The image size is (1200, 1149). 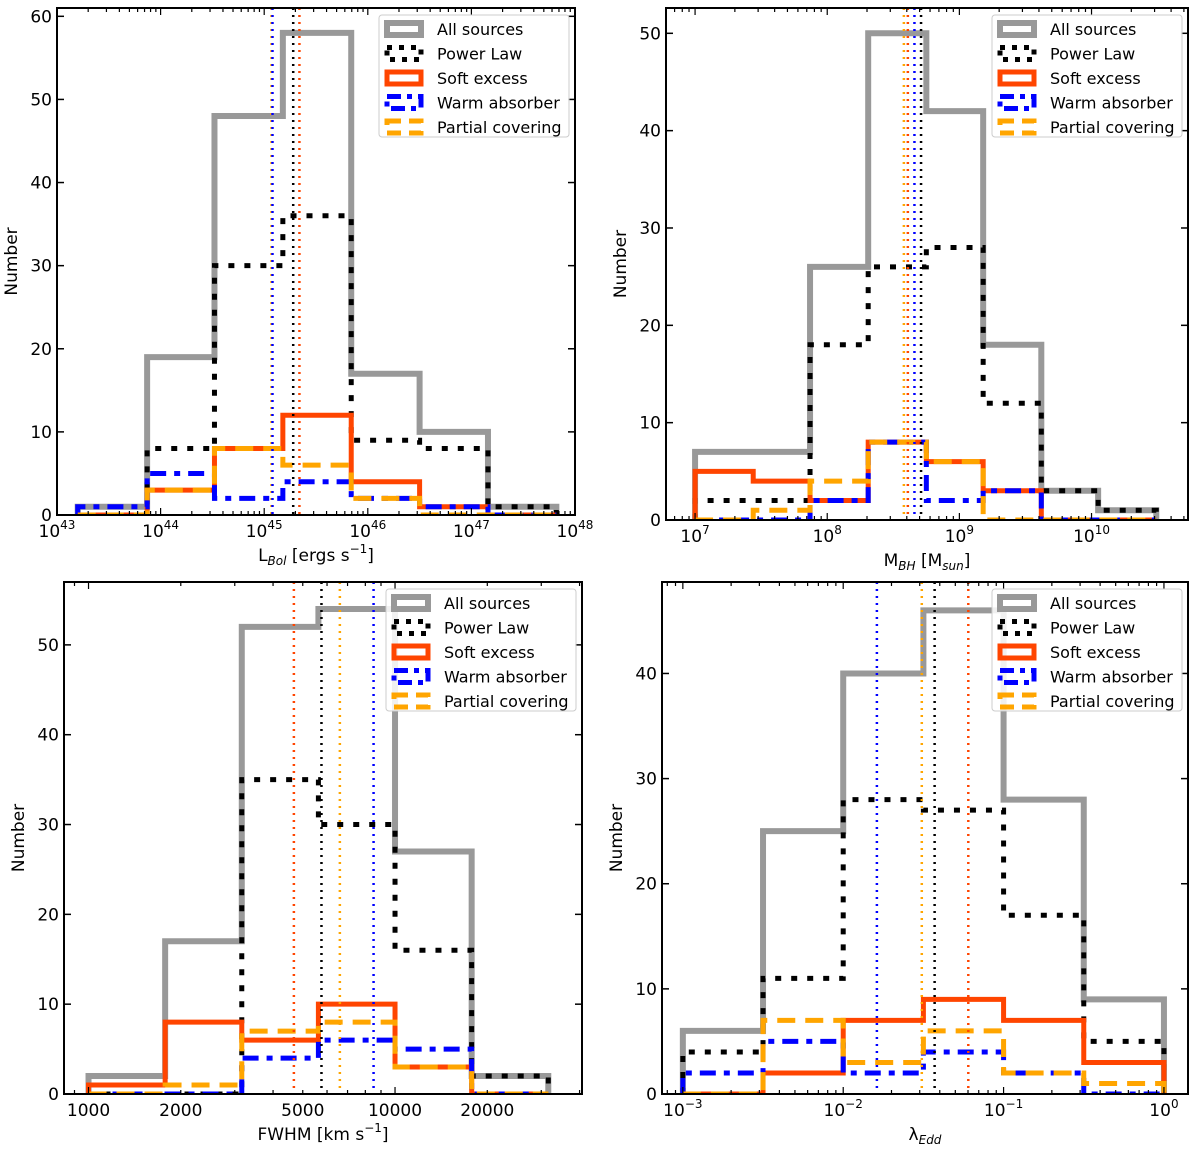 I want to click on y-tick-label: 60, so click(x=41, y=17).